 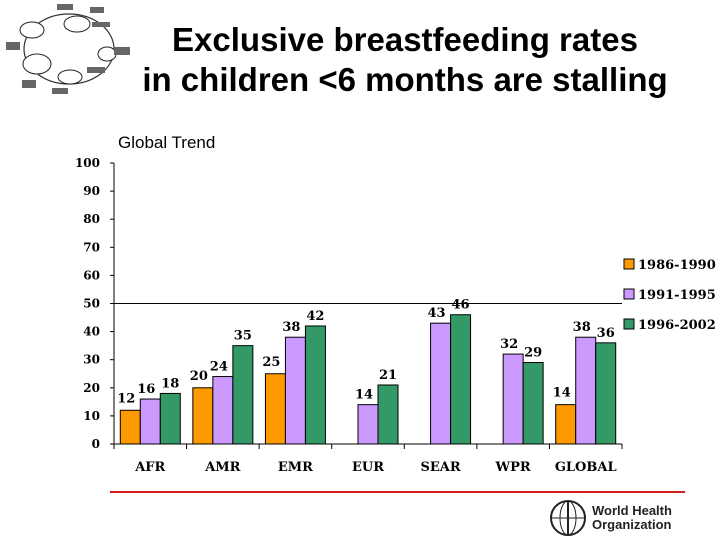 What do you see at coordinates (96, 444) in the screenshot?
I see `y-tick-label: 0` at bounding box center [96, 444].